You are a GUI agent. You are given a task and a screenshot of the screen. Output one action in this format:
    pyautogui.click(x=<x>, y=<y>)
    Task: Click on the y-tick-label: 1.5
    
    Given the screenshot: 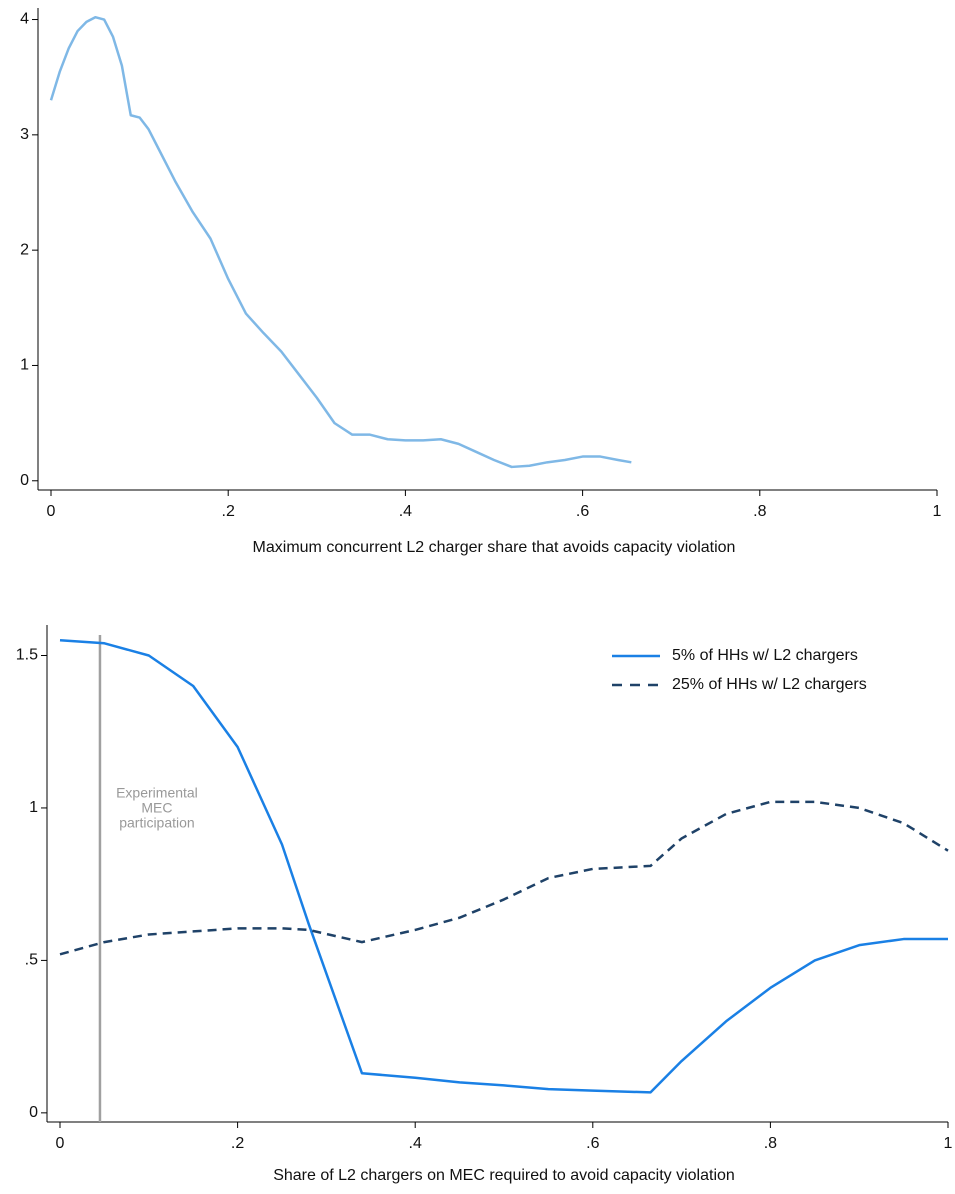 What is the action you would take?
    pyautogui.click(x=27, y=655)
    